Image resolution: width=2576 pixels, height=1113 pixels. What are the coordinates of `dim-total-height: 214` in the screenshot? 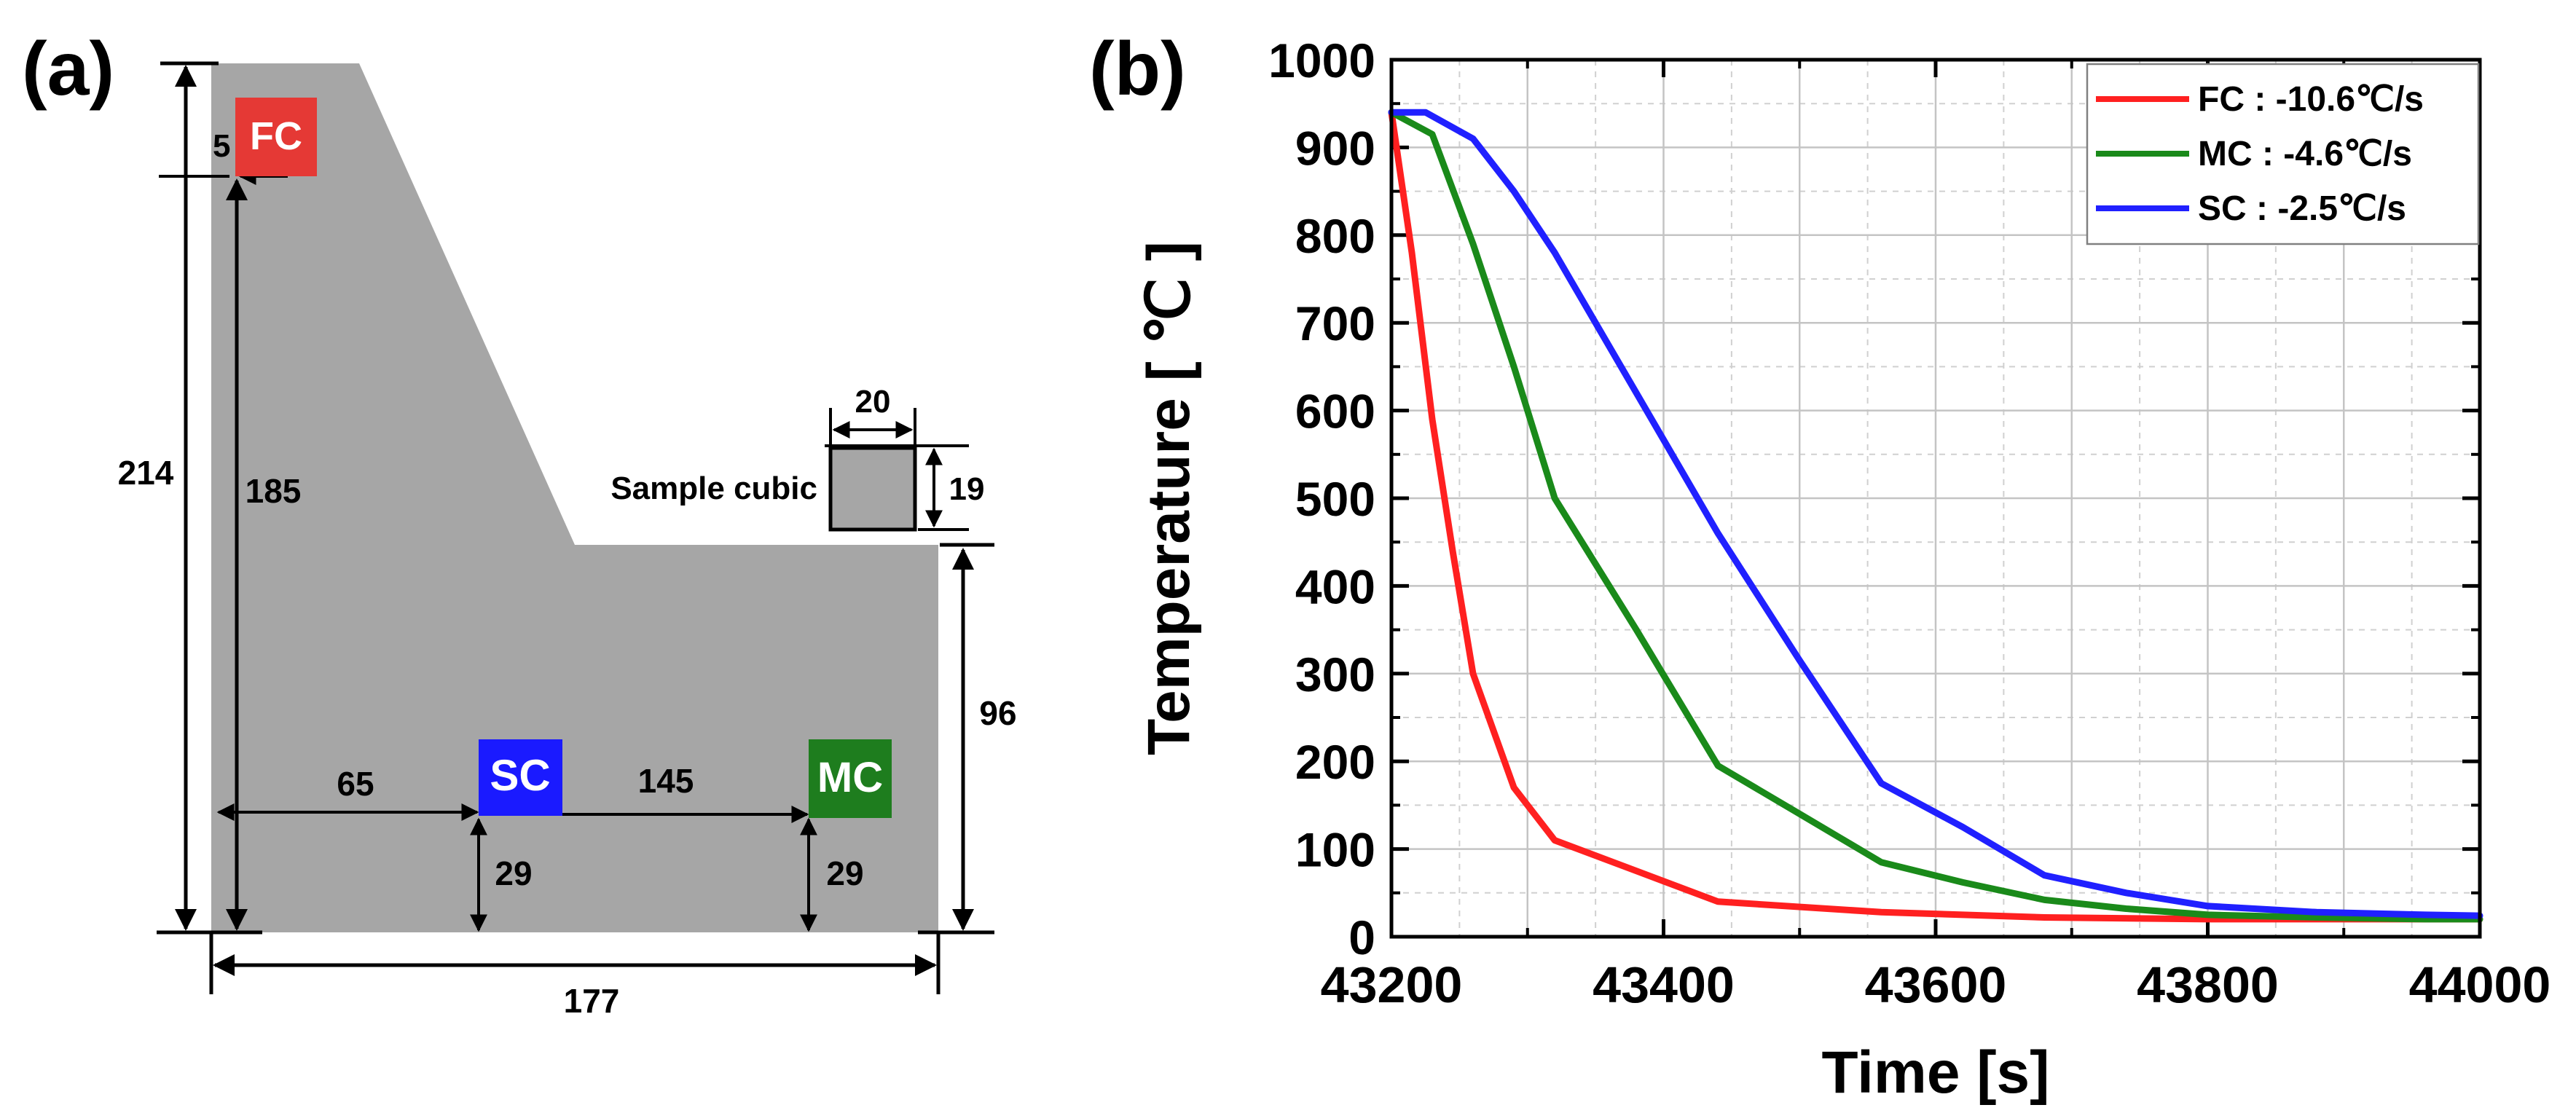 It's located at (146, 473).